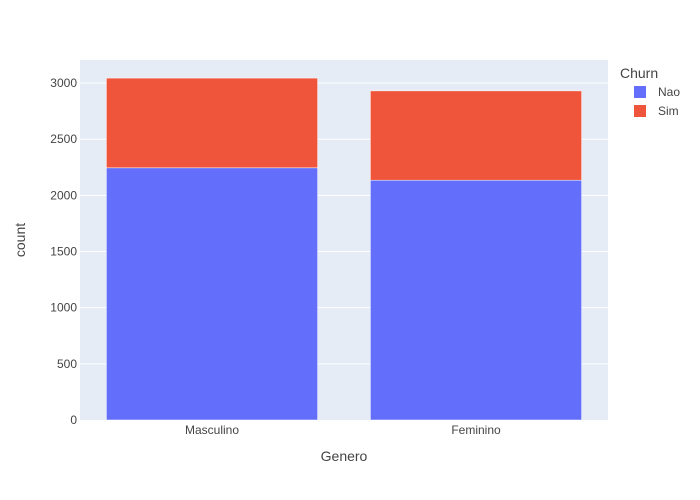 Image resolution: width=700 pixels, height=500 pixels. I want to click on y-tick-label: 1500, so click(63, 252).